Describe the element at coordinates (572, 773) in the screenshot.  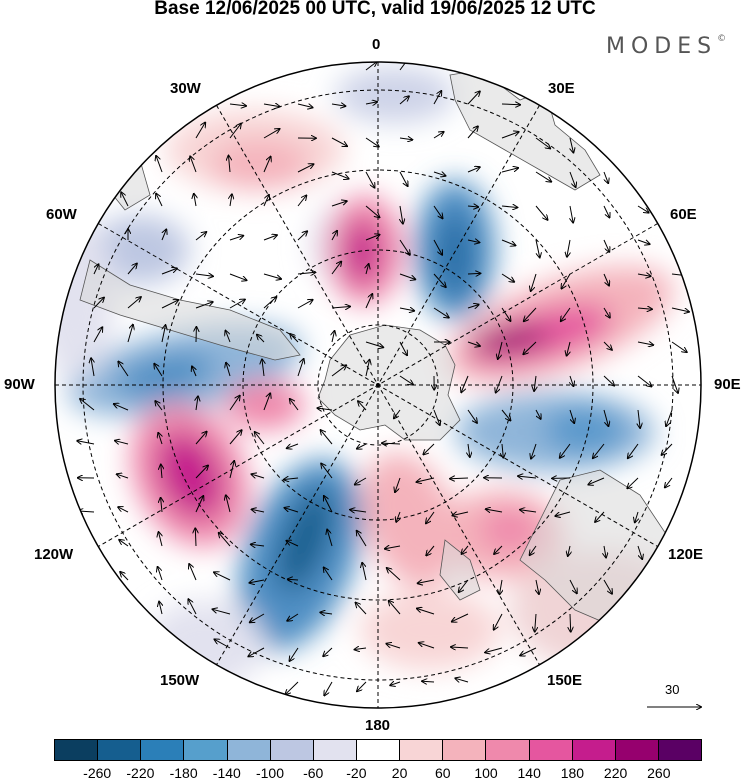
I see `colorbar-tick-label: 180` at that location.